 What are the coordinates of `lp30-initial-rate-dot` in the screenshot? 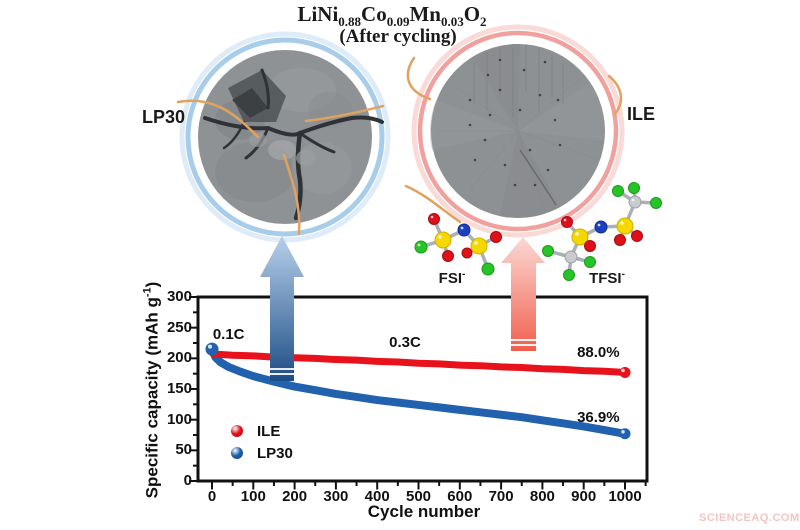 It's located at (212, 349).